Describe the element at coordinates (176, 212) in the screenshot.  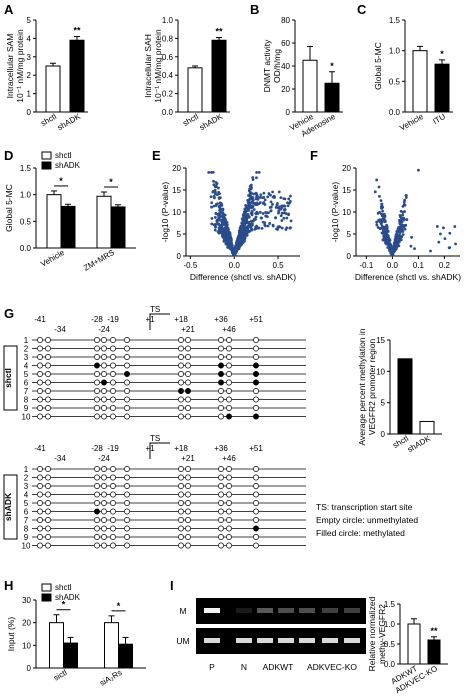
I see `E-y-tick-label: 10` at that location.